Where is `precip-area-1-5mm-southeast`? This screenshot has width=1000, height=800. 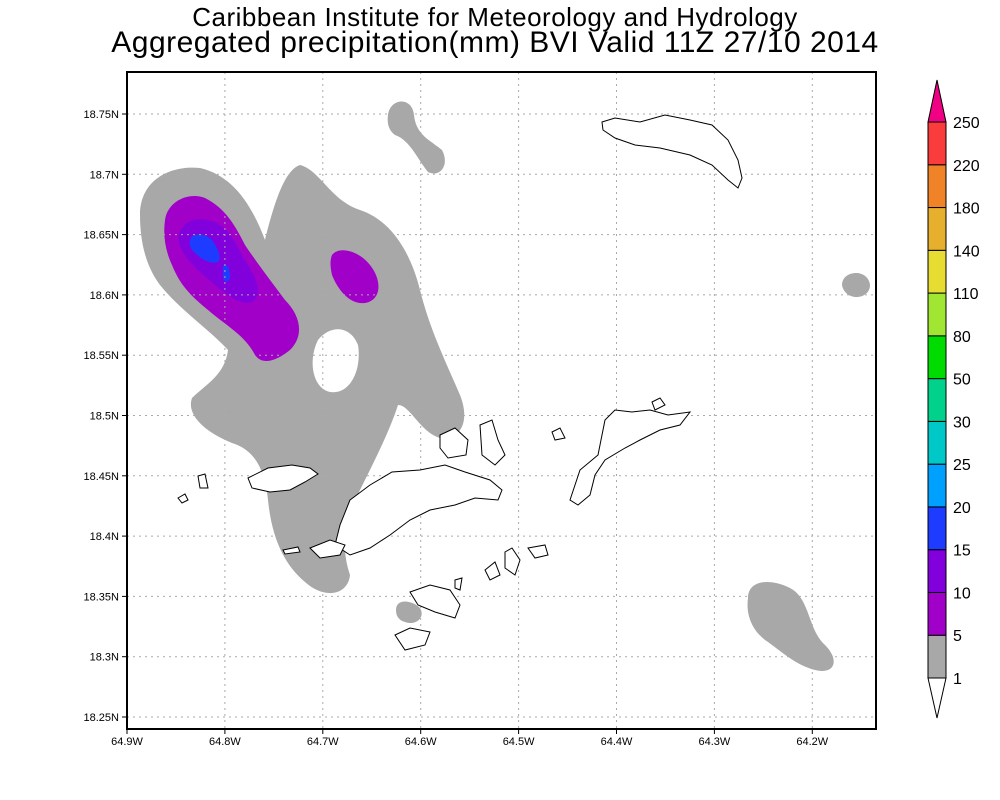
precip-area-1-5mm-southeast is located at coordinates (790, 626).